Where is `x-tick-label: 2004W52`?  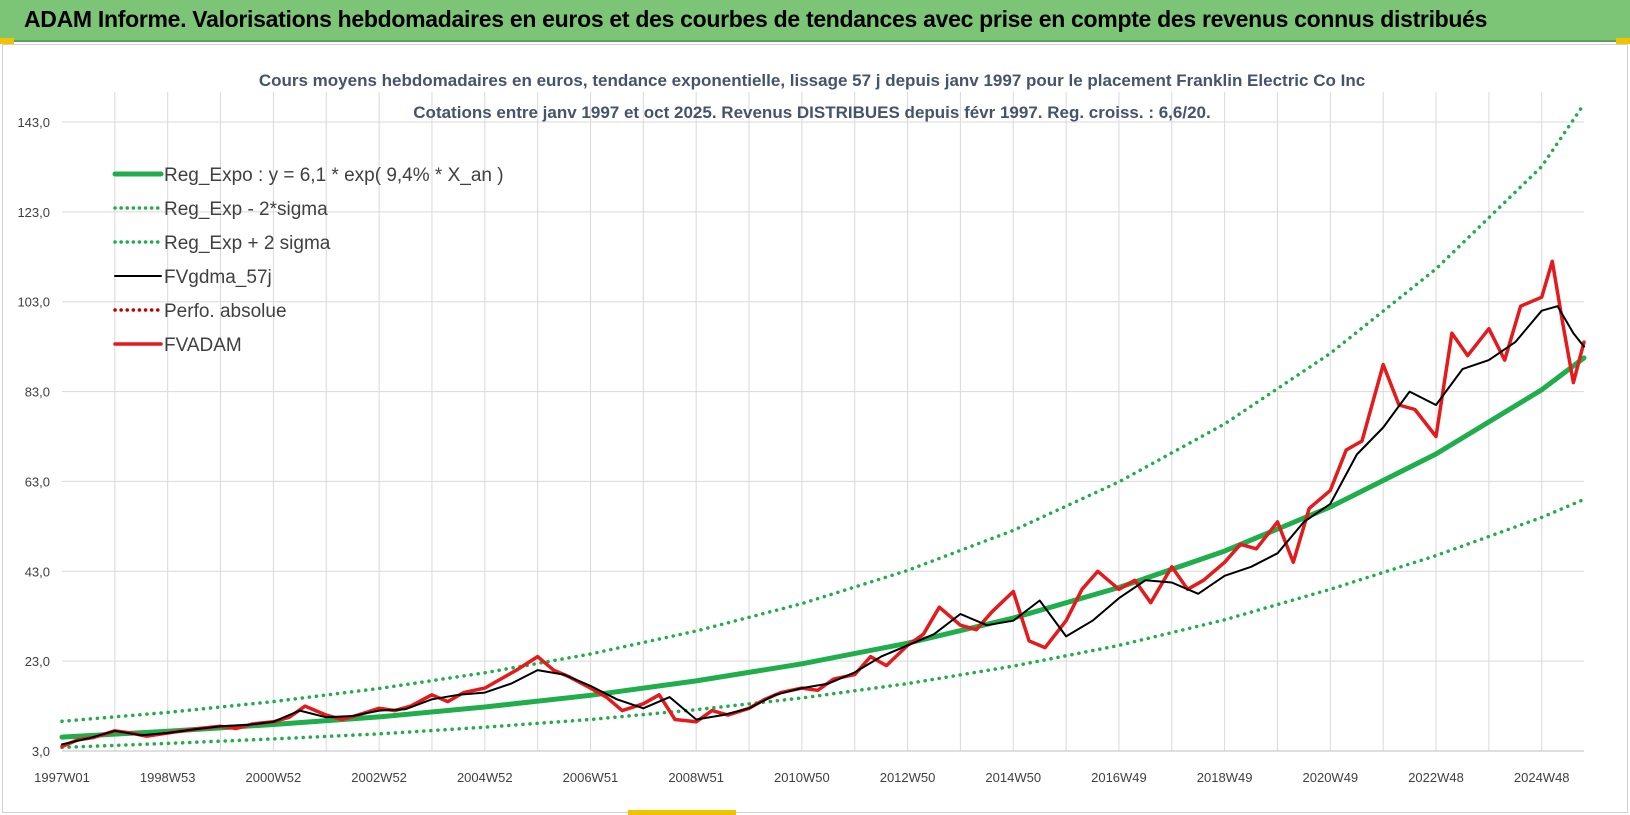
x-tick-label: 2004W52 is located at coordinates (485, 777).